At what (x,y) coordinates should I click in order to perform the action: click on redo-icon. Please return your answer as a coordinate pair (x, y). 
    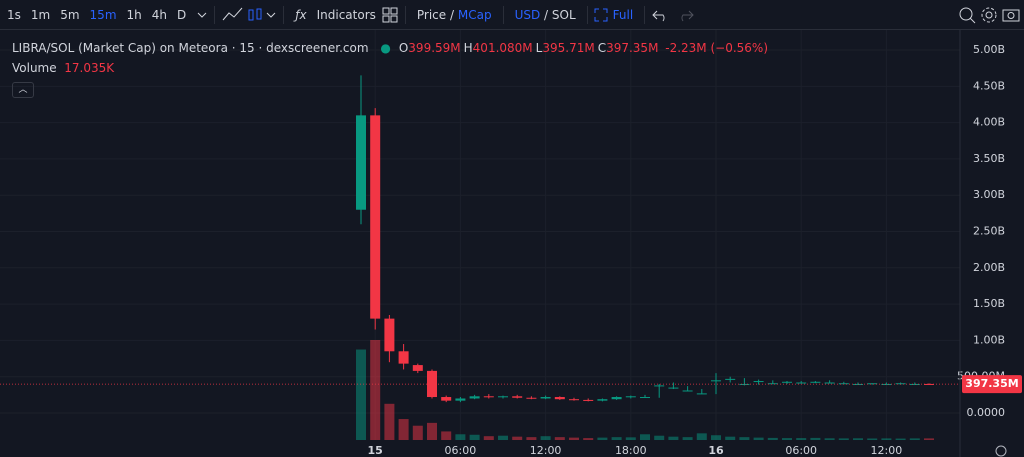
    Looking at the image, I should click on (684, 15).